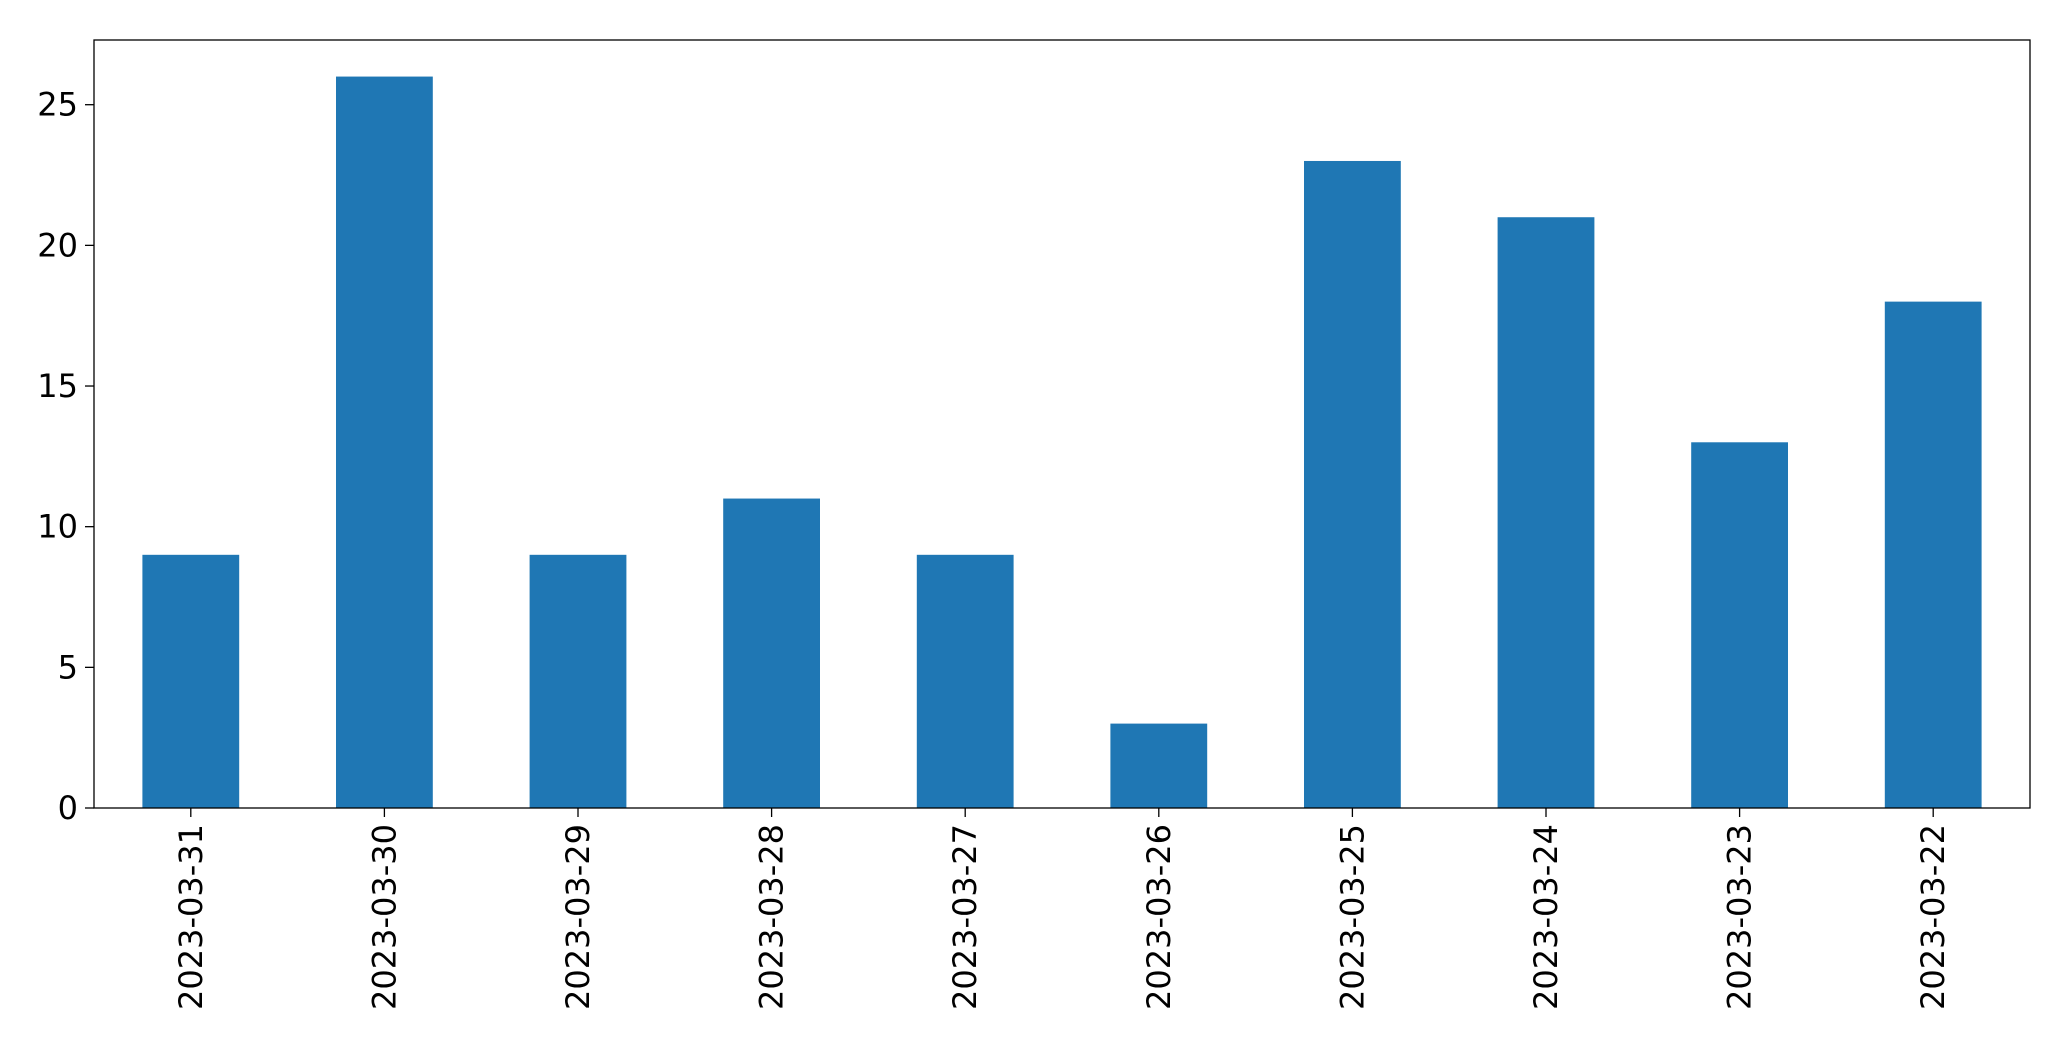 The image size is (2071, 1061). What do you see at coordinates (57, 245) in the screenshot?
I see `y-tick-label: 20` at bounding box center [57, 245].